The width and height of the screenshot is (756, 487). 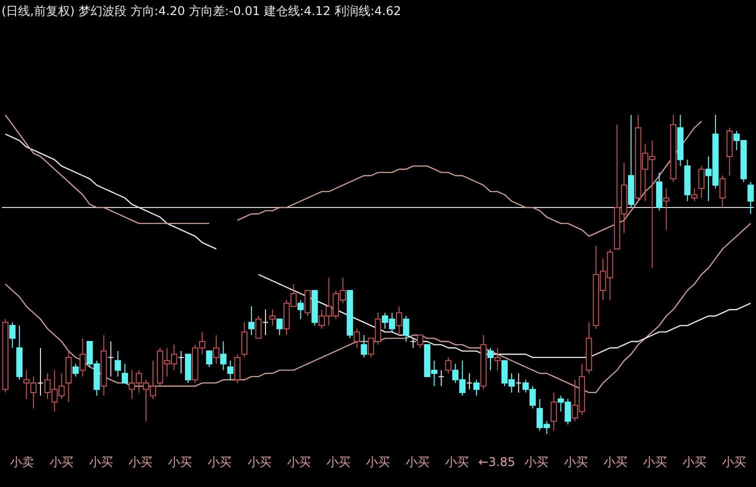 What do you see at coordinates (497, 462) in the screenshot?
I see `text: ←3.85` at bounding box center [497, 462].